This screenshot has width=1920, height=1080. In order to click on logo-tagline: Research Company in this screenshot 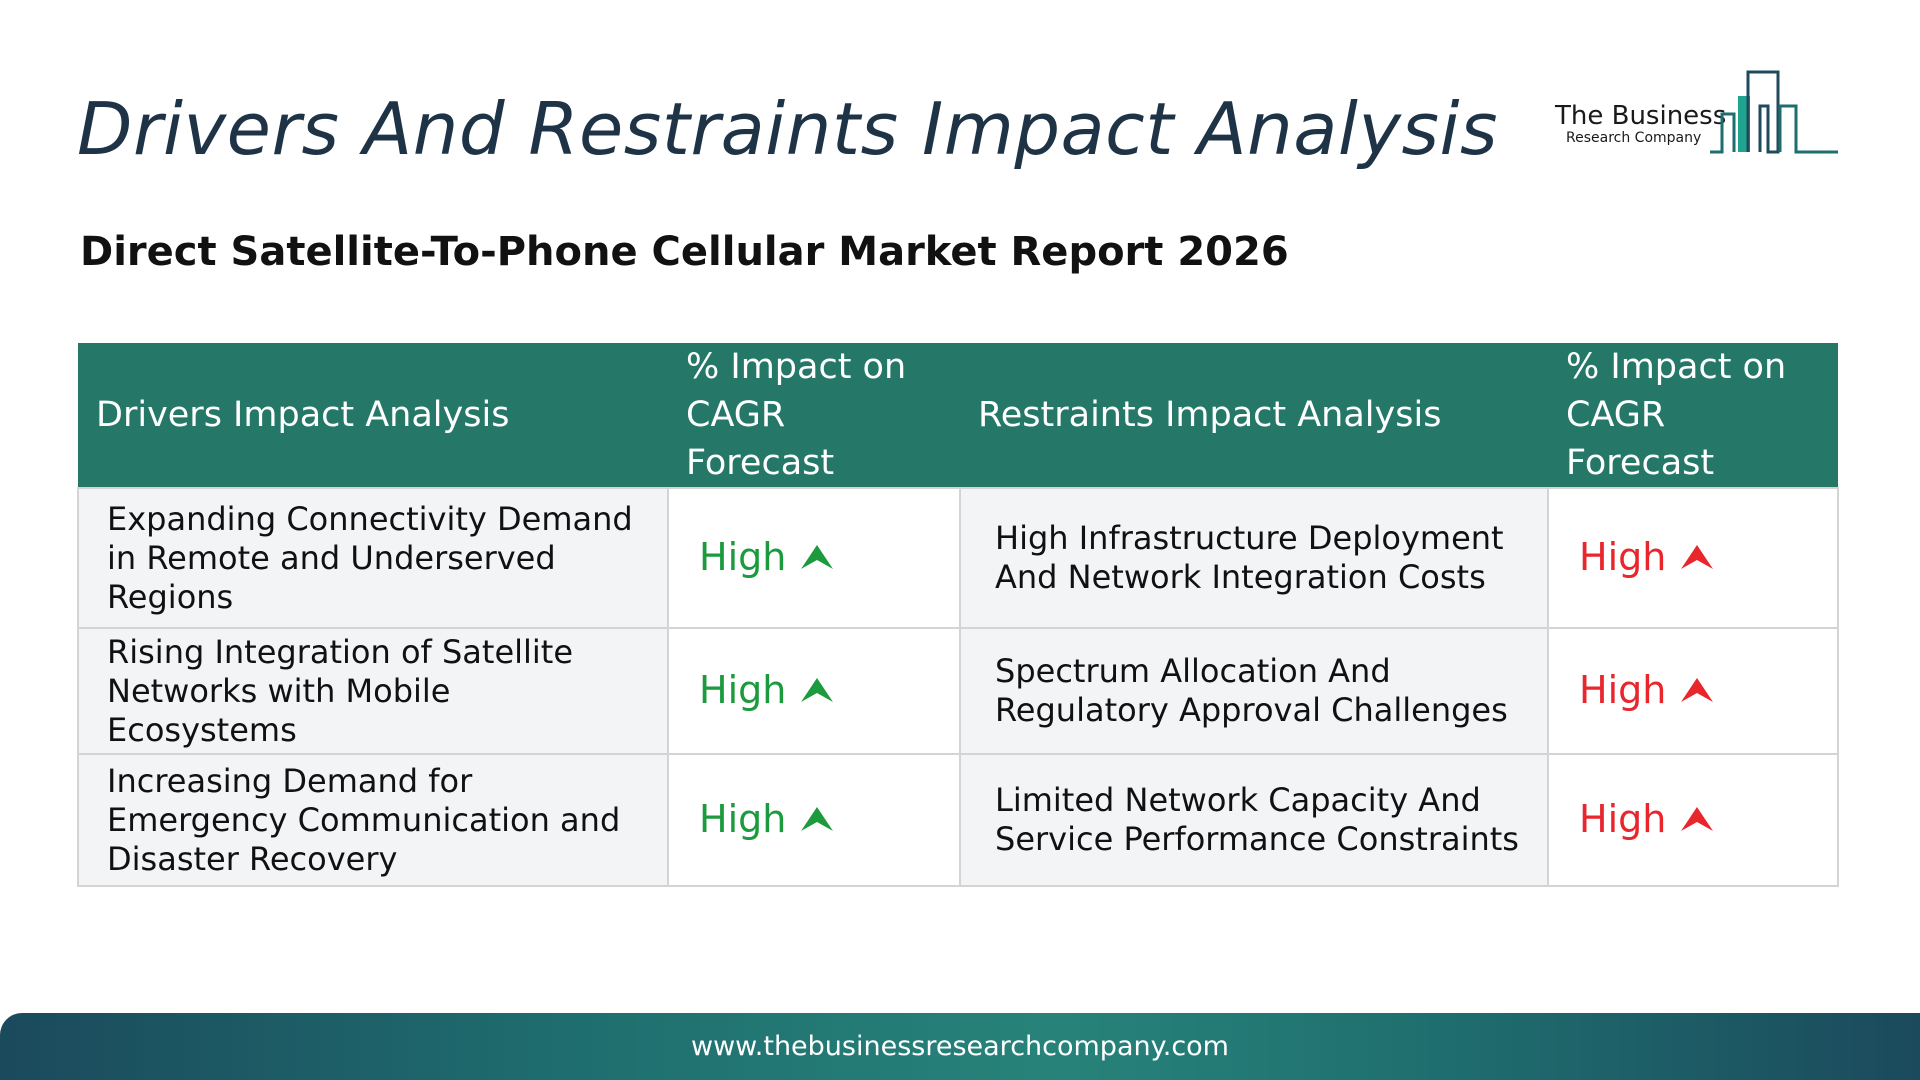, I will do `click(1634, 138)`.